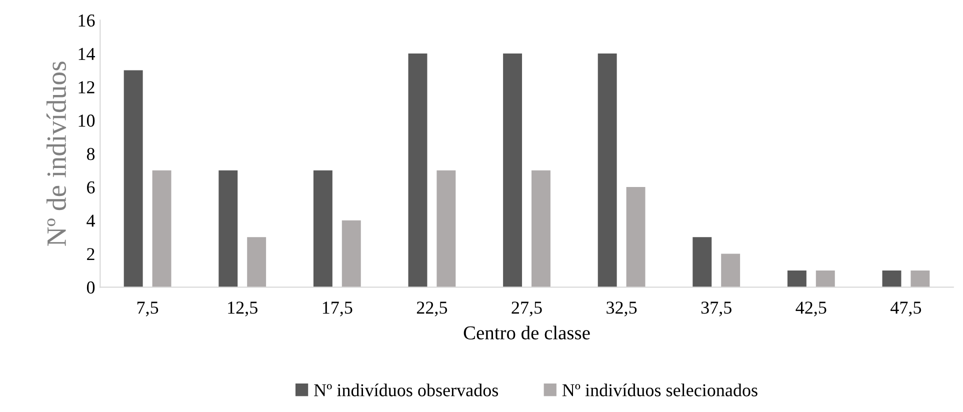 Image resolution: width=963 pixels, height=412 pixels. Describe the element at coordinates (432, 309) in the screenshot. I see `x-tick-label: 22,5` at that location.